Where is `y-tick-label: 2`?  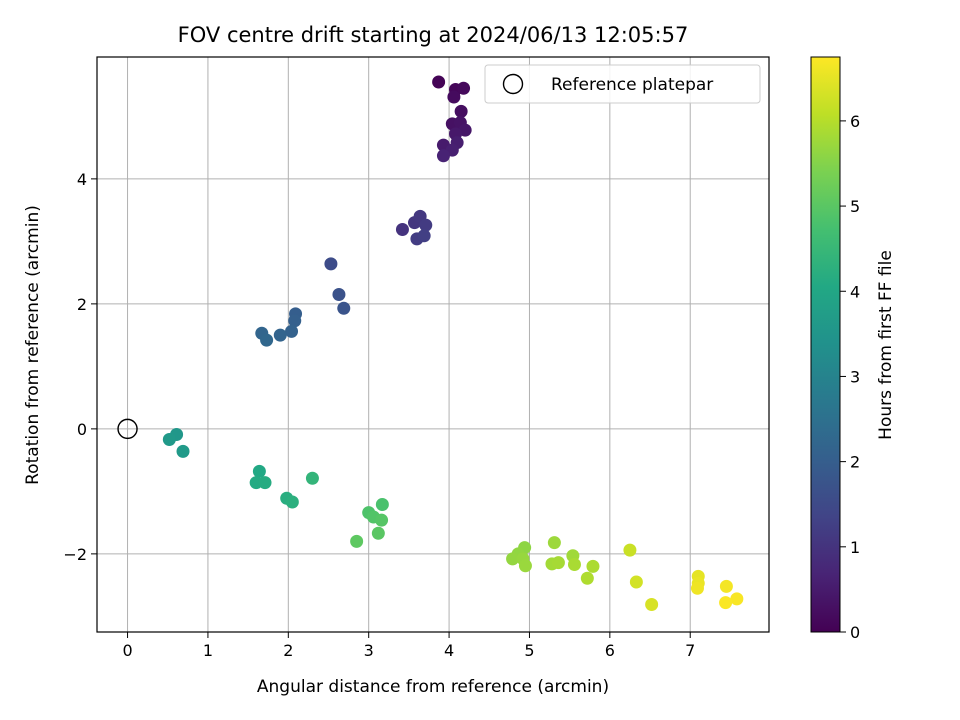 y-tick-label: 2 is located at coordinates (82, 304).